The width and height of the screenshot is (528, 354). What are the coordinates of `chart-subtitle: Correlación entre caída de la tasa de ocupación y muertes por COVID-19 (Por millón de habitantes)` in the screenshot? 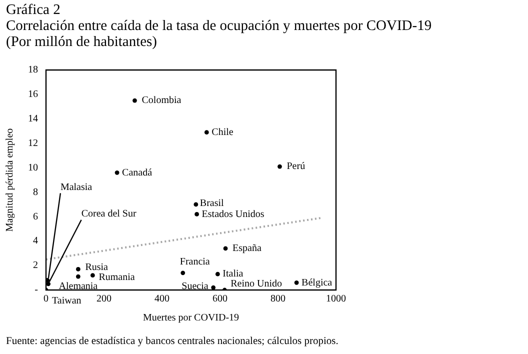 It's located at (219, 34).